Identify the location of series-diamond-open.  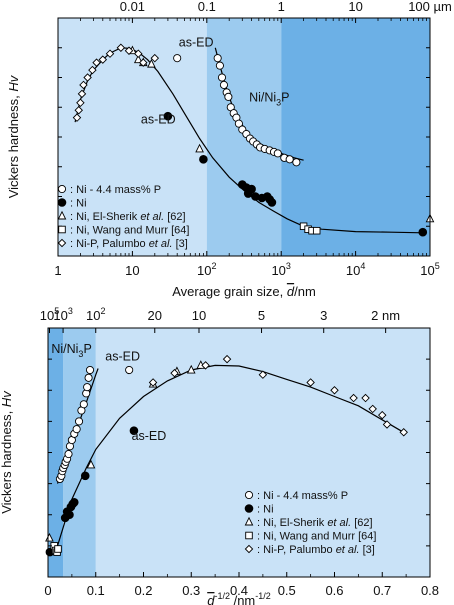
(116, 82).